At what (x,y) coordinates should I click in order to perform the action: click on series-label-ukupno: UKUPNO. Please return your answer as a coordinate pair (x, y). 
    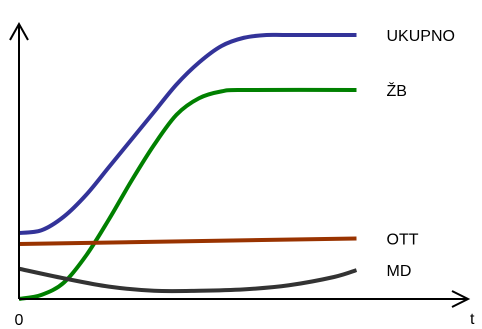
    Looking at the image, I should click on (421, 36).